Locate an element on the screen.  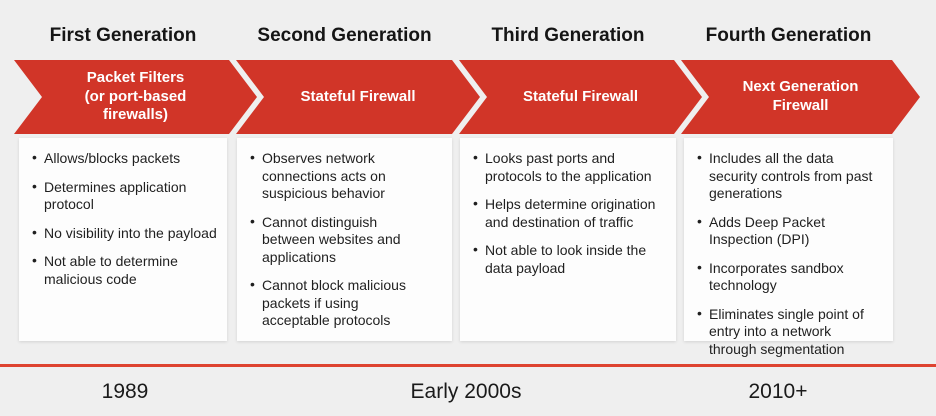
bullet-item: Not able to determine malicious code is located at coordinates (126, 270).